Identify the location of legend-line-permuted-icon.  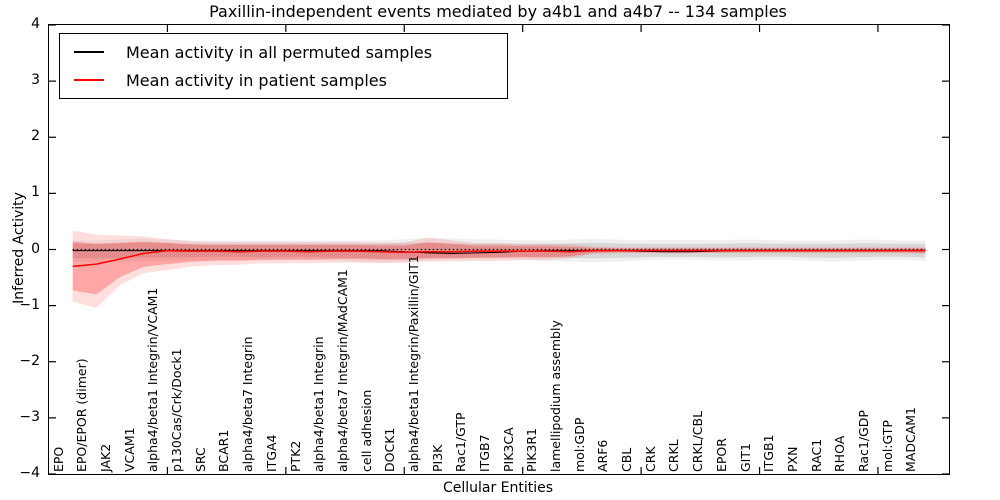
(89, 52).